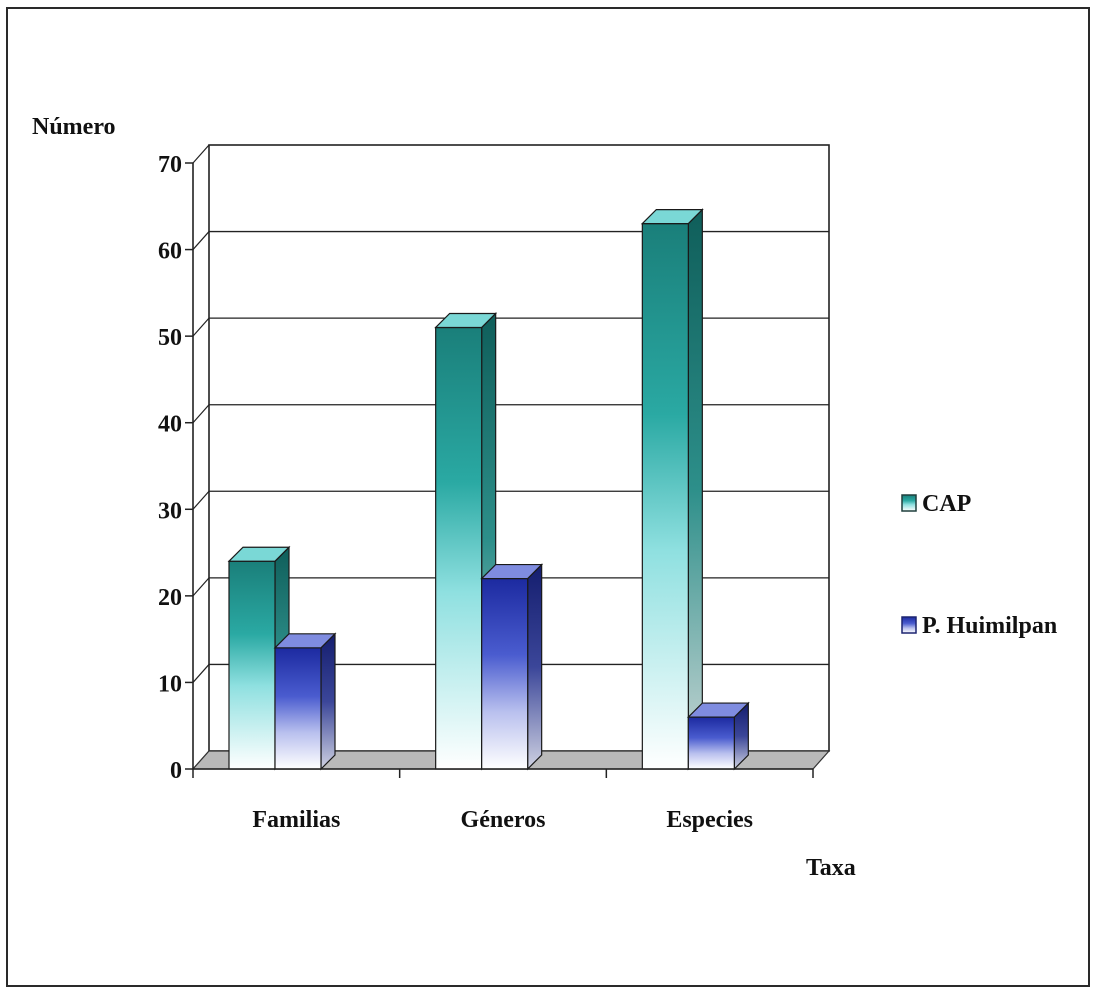 The width and height of the screenshot is (1098, 995). I want to click on legend-swatch-cap, so click(909, 503).